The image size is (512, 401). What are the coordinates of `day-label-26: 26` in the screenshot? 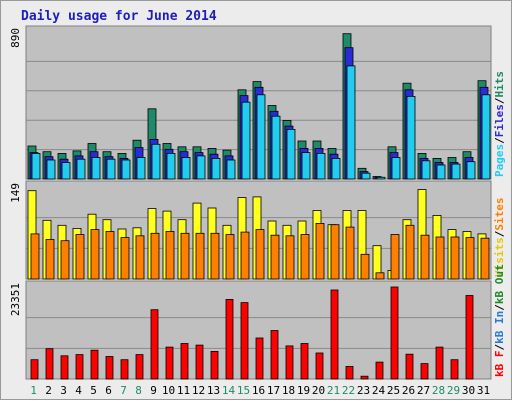 It's located at (408, 390).